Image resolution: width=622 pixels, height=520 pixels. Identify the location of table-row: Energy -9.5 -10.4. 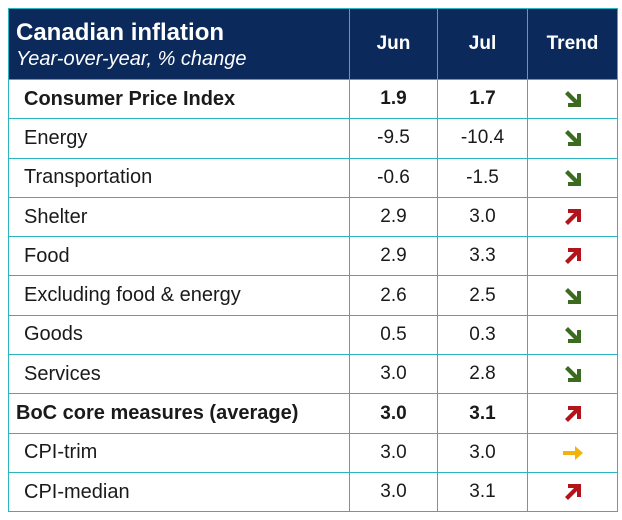
(313, 138).